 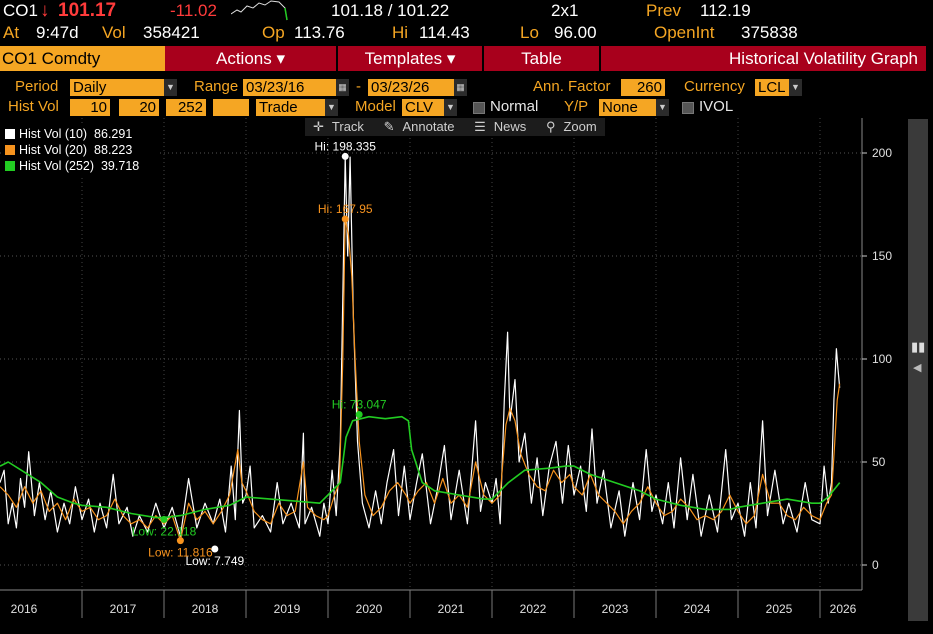 I want to click on x-tick-label: 2021, so click(x=451, y=609).